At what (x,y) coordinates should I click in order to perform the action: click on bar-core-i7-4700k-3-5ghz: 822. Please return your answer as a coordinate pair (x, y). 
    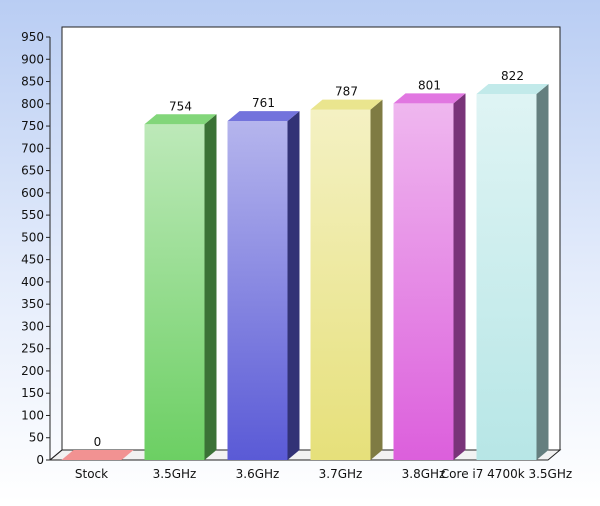
    Looking at the image, I should click on (512, 264).